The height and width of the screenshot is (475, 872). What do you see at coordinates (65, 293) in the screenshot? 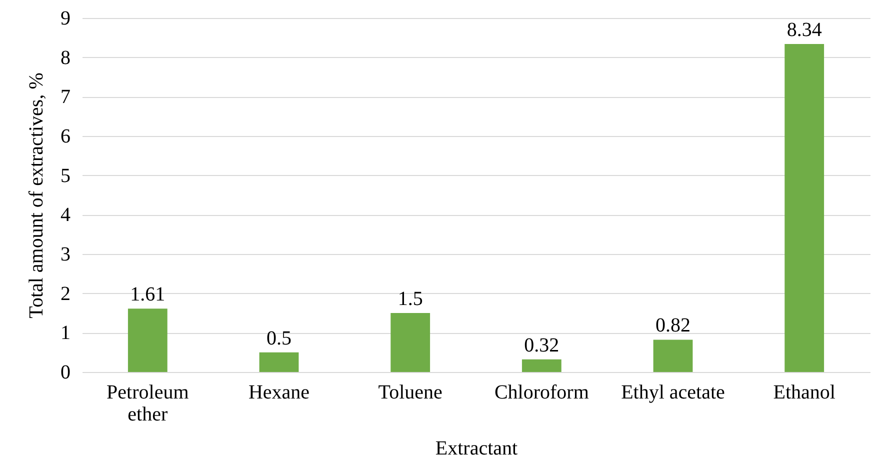
I see `y-tick-label: 2` at bounding box center [65, 293].